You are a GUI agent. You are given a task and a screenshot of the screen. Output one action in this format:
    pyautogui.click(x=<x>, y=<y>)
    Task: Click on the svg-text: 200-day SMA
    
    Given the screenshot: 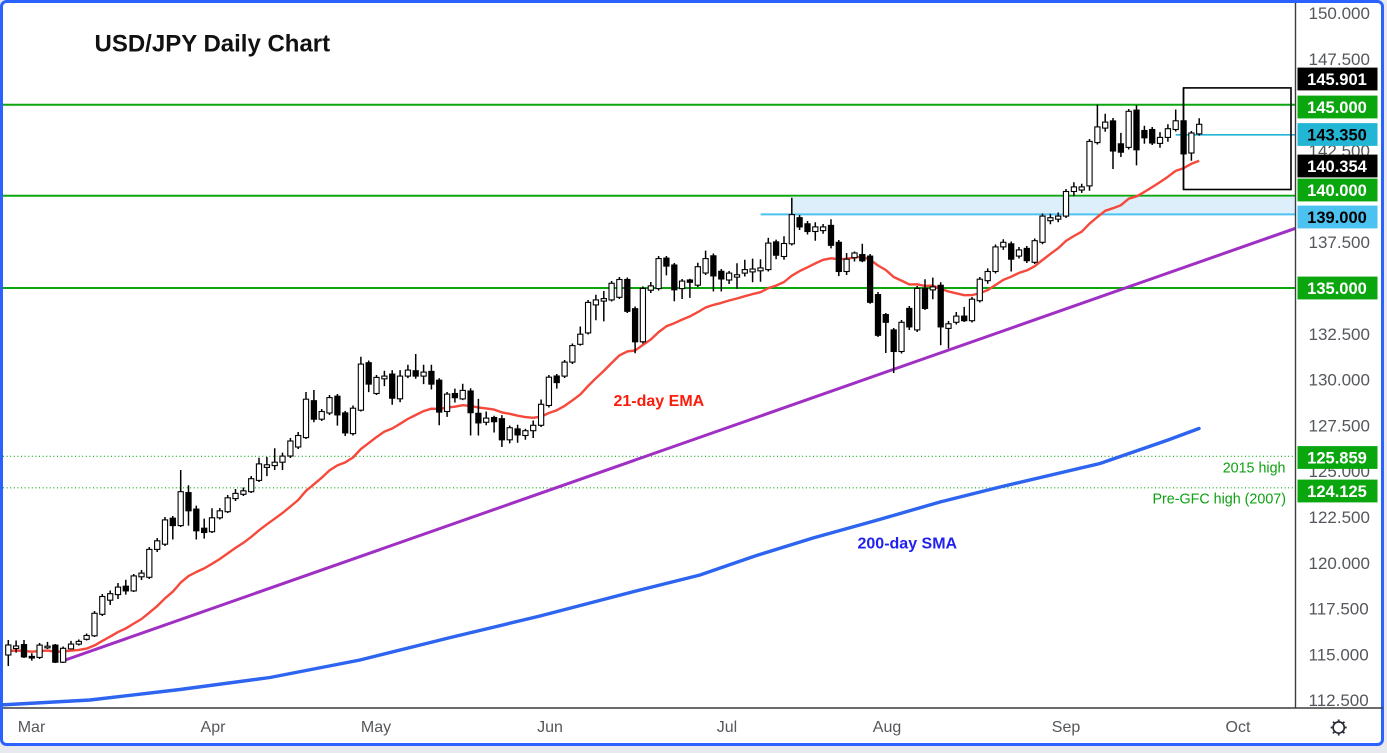 What is the action you would take?
    pyautogui.click(x=908, y=544)
    